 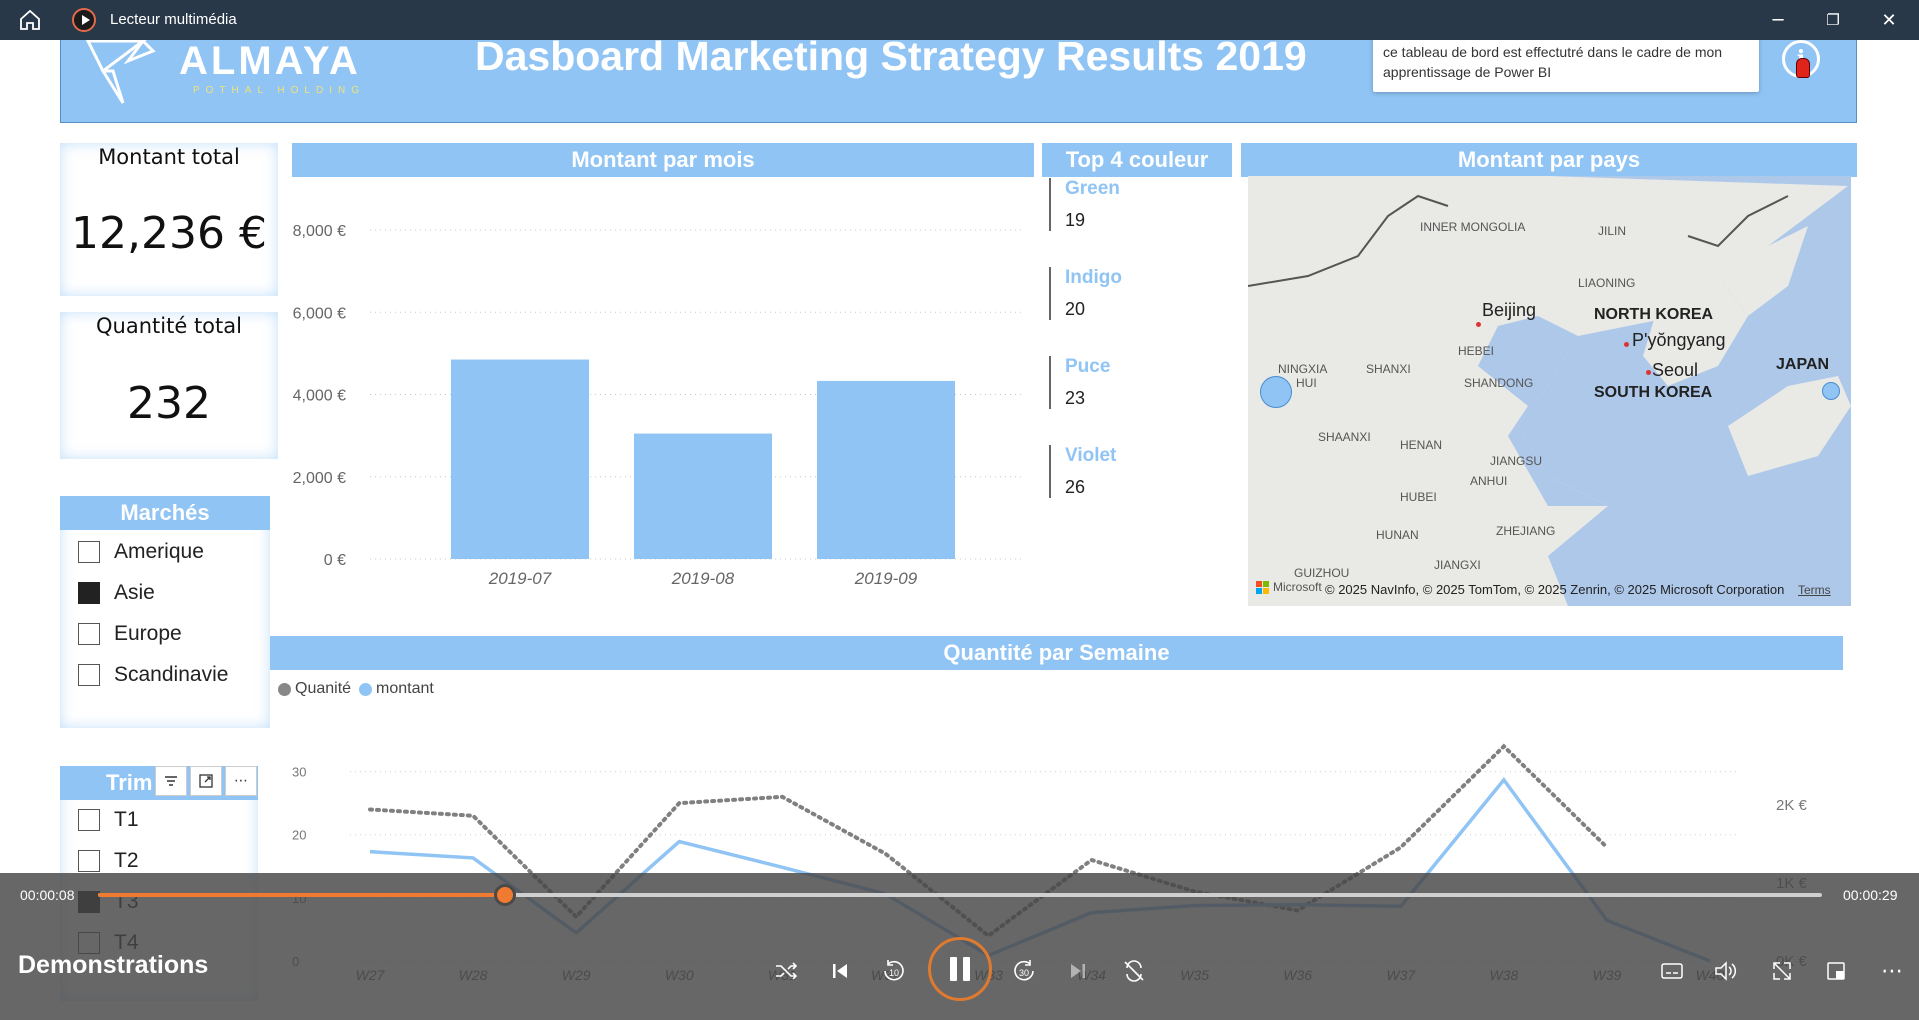 What do you see at coordinates (1137, 160) in the screenshot?
I see `top-colors-title: Top 4 couleur` at bounding box center [1137, 160].